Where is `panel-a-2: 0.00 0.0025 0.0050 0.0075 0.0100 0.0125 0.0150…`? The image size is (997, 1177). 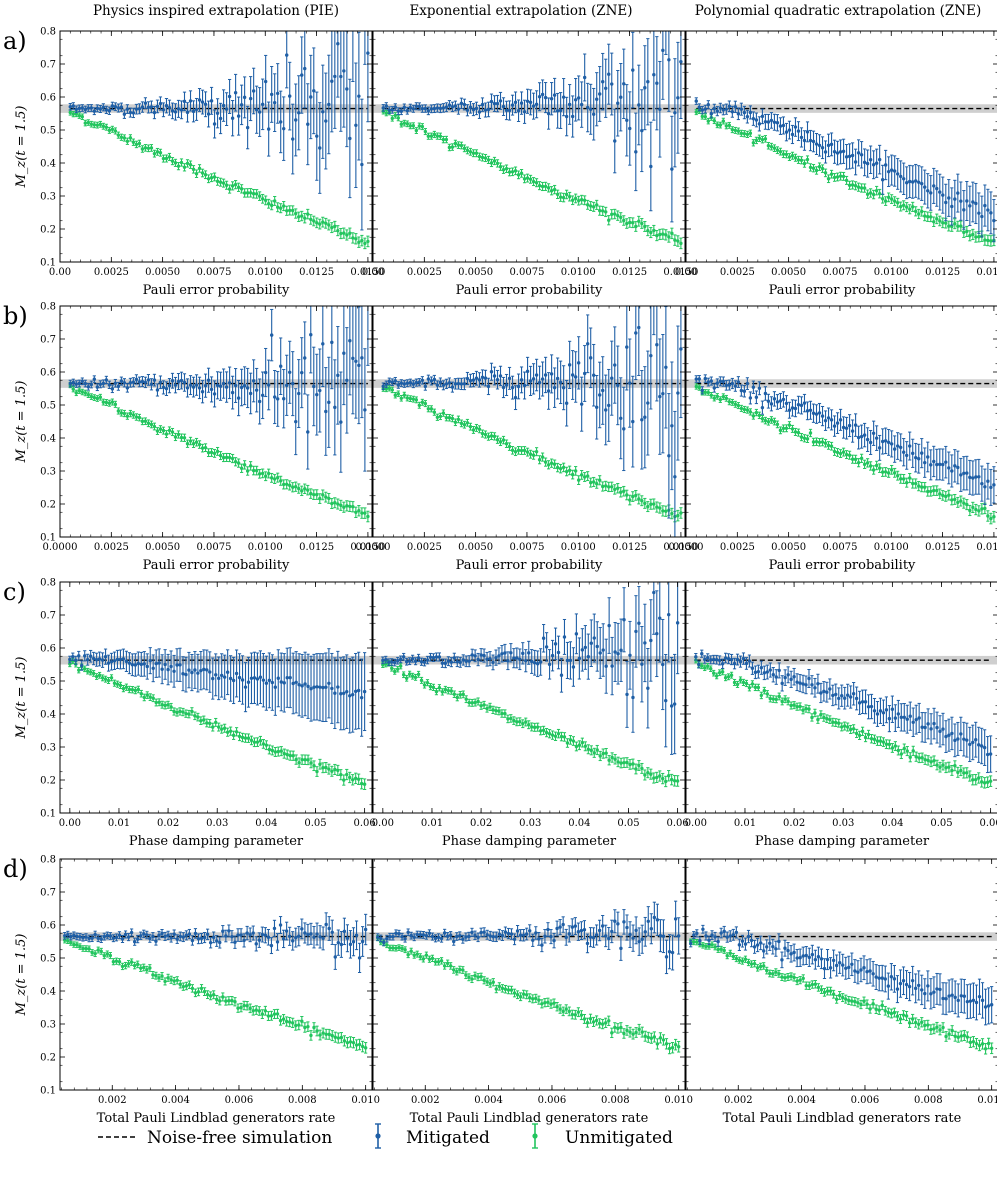 panel-a-2: 0.00 0.0025 0.0050 0.0075 0.0100 0.0125 0.0150… is located at coordinates (530, 164).